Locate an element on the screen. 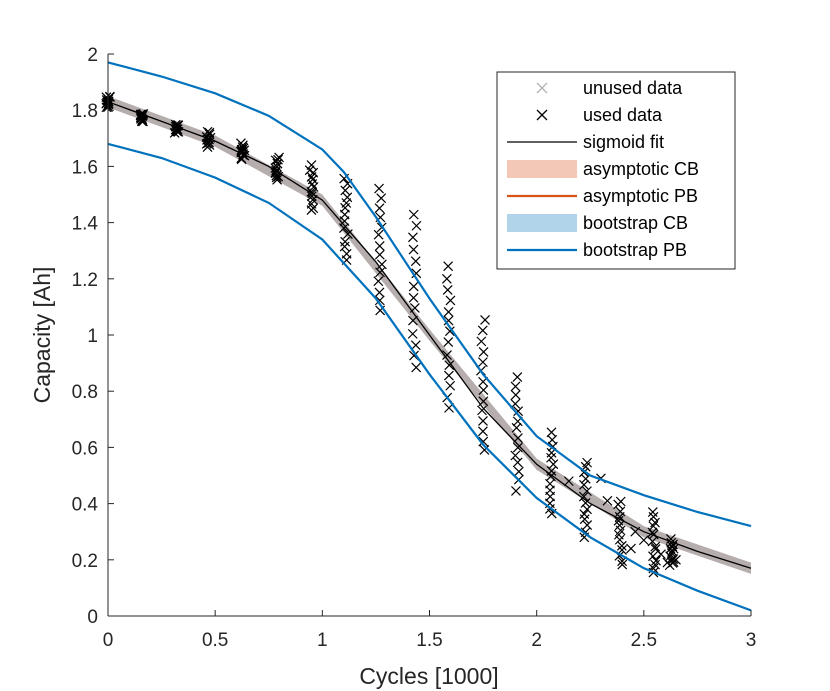 This screenshot has width=830, height=691. y-tick-label: 0.8 is located at coordinates (85, 392).